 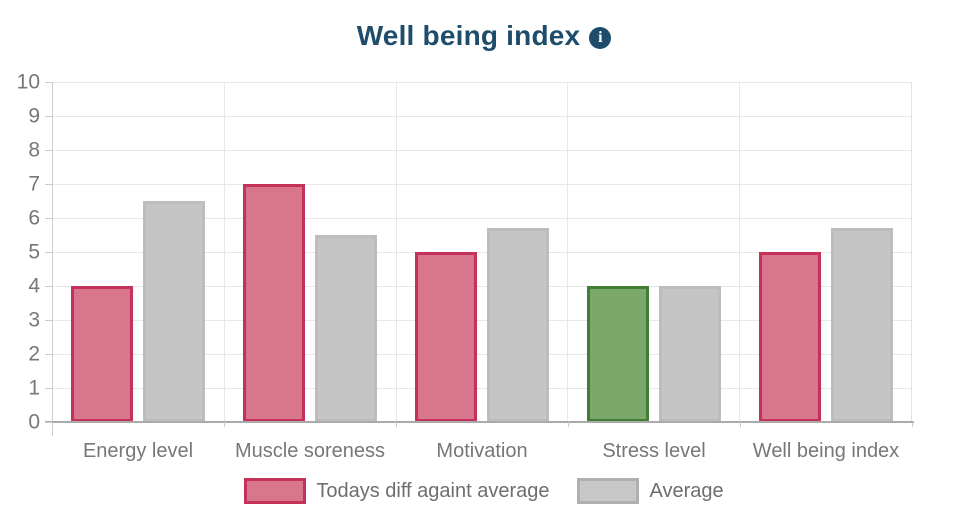 What do you see at coordinates (34, 150) in the screenshot?
I see `y-axis-tick-label: 8` at bounding box center [34, 150].